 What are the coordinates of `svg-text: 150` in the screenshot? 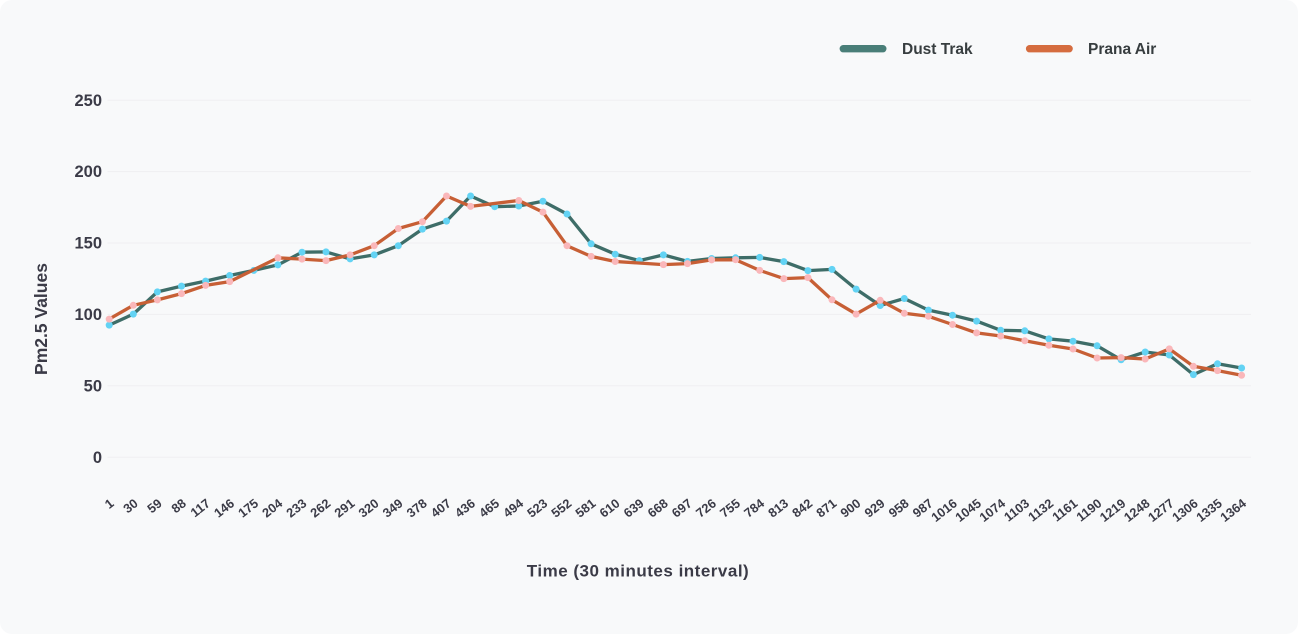 It's located at (88, 244).